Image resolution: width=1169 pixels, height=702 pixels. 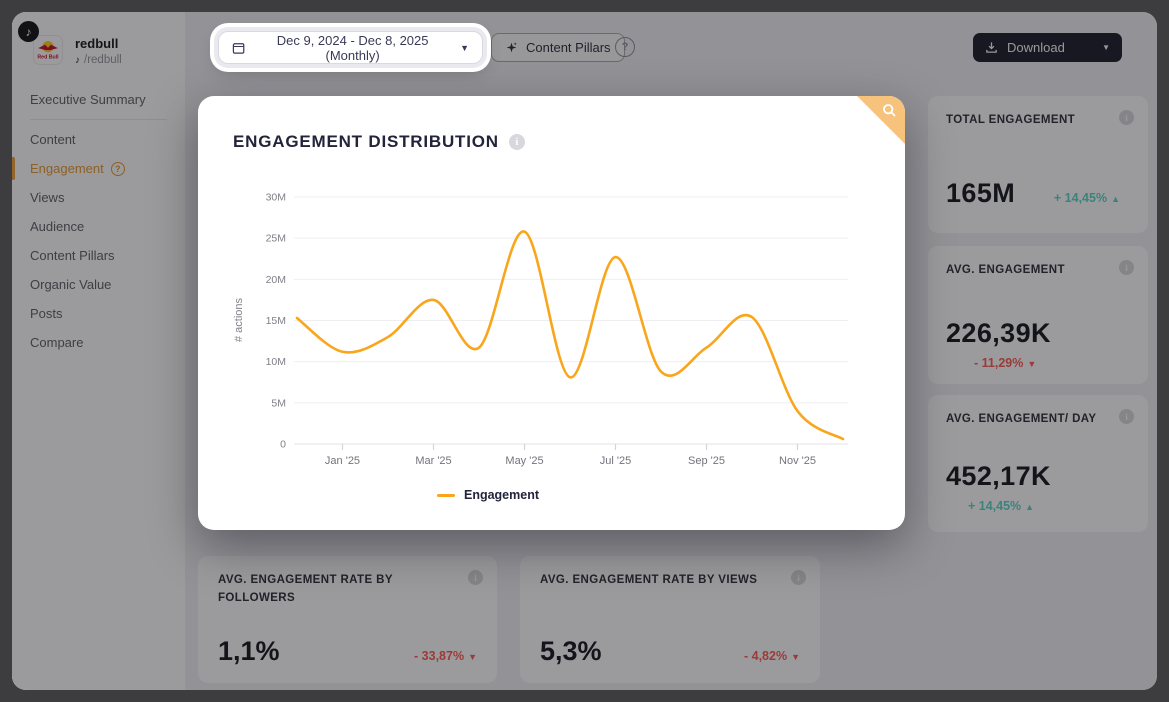 I want to click on kpi-title: AVG. ENGAGEMENT/ DAY, so click(x=1021, y=419).